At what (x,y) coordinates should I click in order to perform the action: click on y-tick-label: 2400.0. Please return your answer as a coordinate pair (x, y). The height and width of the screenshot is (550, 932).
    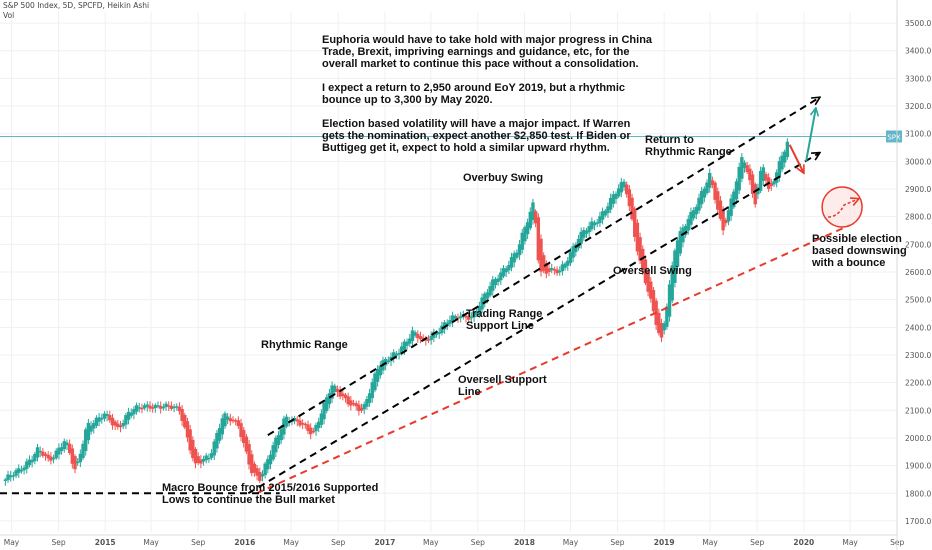
    Looking at the image, I should click on (918, 327).